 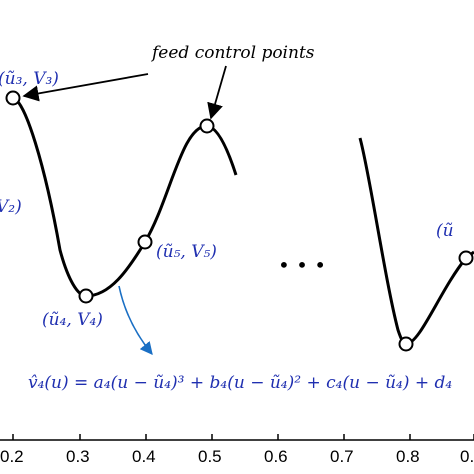 What do you see at coordinates (445, 231) in the screenshot?
I see `label-point-m: (ũ` at bounding box center [445, 231].